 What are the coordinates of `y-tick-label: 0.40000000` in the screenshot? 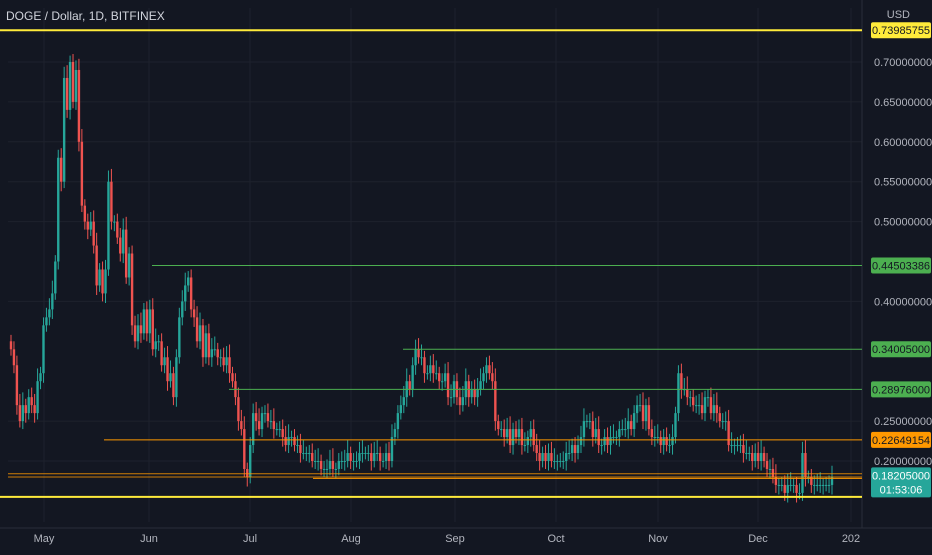 It's located at (903, 302).